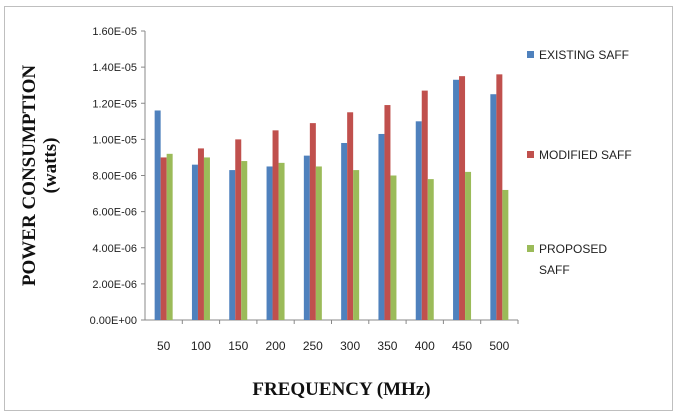  What do you see at coordinates (313, 346) in the screenshot?
I see `x-tick-label: 250` at bounding box center [313, 346].